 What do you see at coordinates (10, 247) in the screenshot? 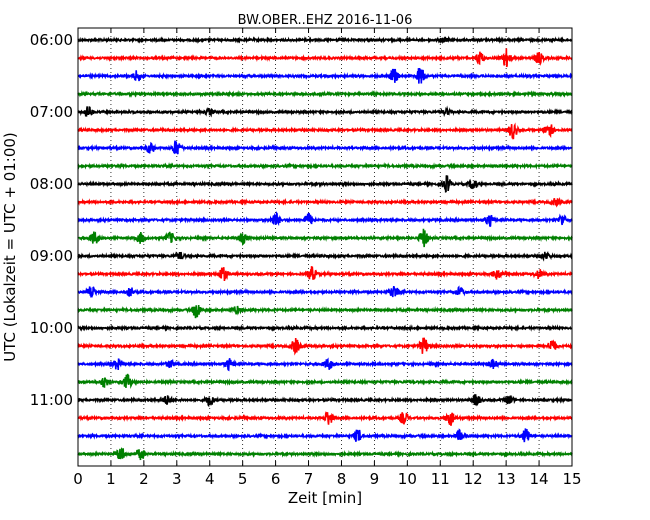
I see `y-axis-label: UTC (Lokalzeit = UTC + 01:00)` at bounding box center [10, 247].